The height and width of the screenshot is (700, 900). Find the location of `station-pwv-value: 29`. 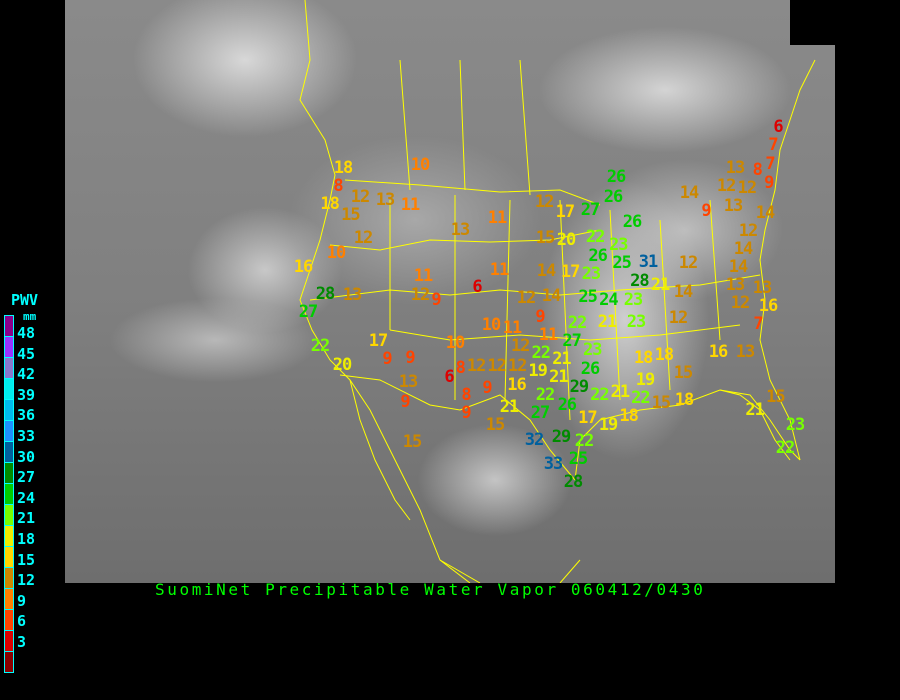

station-pwv-value: 29 is located at coordinates (579, 386).